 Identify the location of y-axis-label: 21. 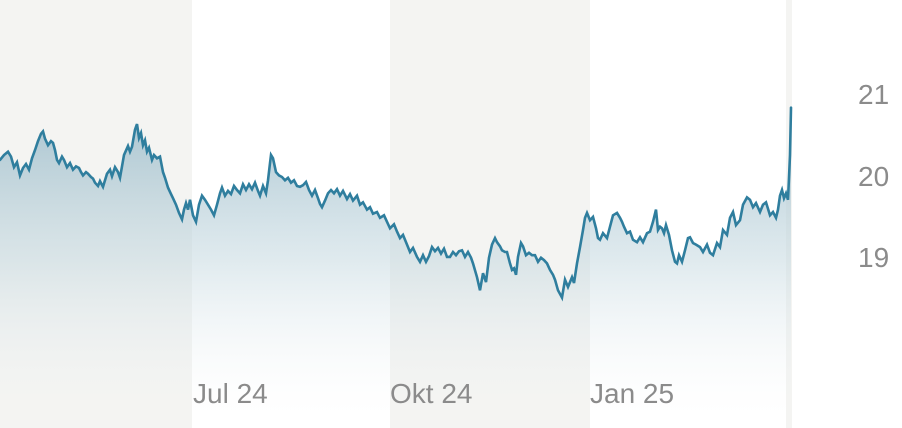
(874, 94).